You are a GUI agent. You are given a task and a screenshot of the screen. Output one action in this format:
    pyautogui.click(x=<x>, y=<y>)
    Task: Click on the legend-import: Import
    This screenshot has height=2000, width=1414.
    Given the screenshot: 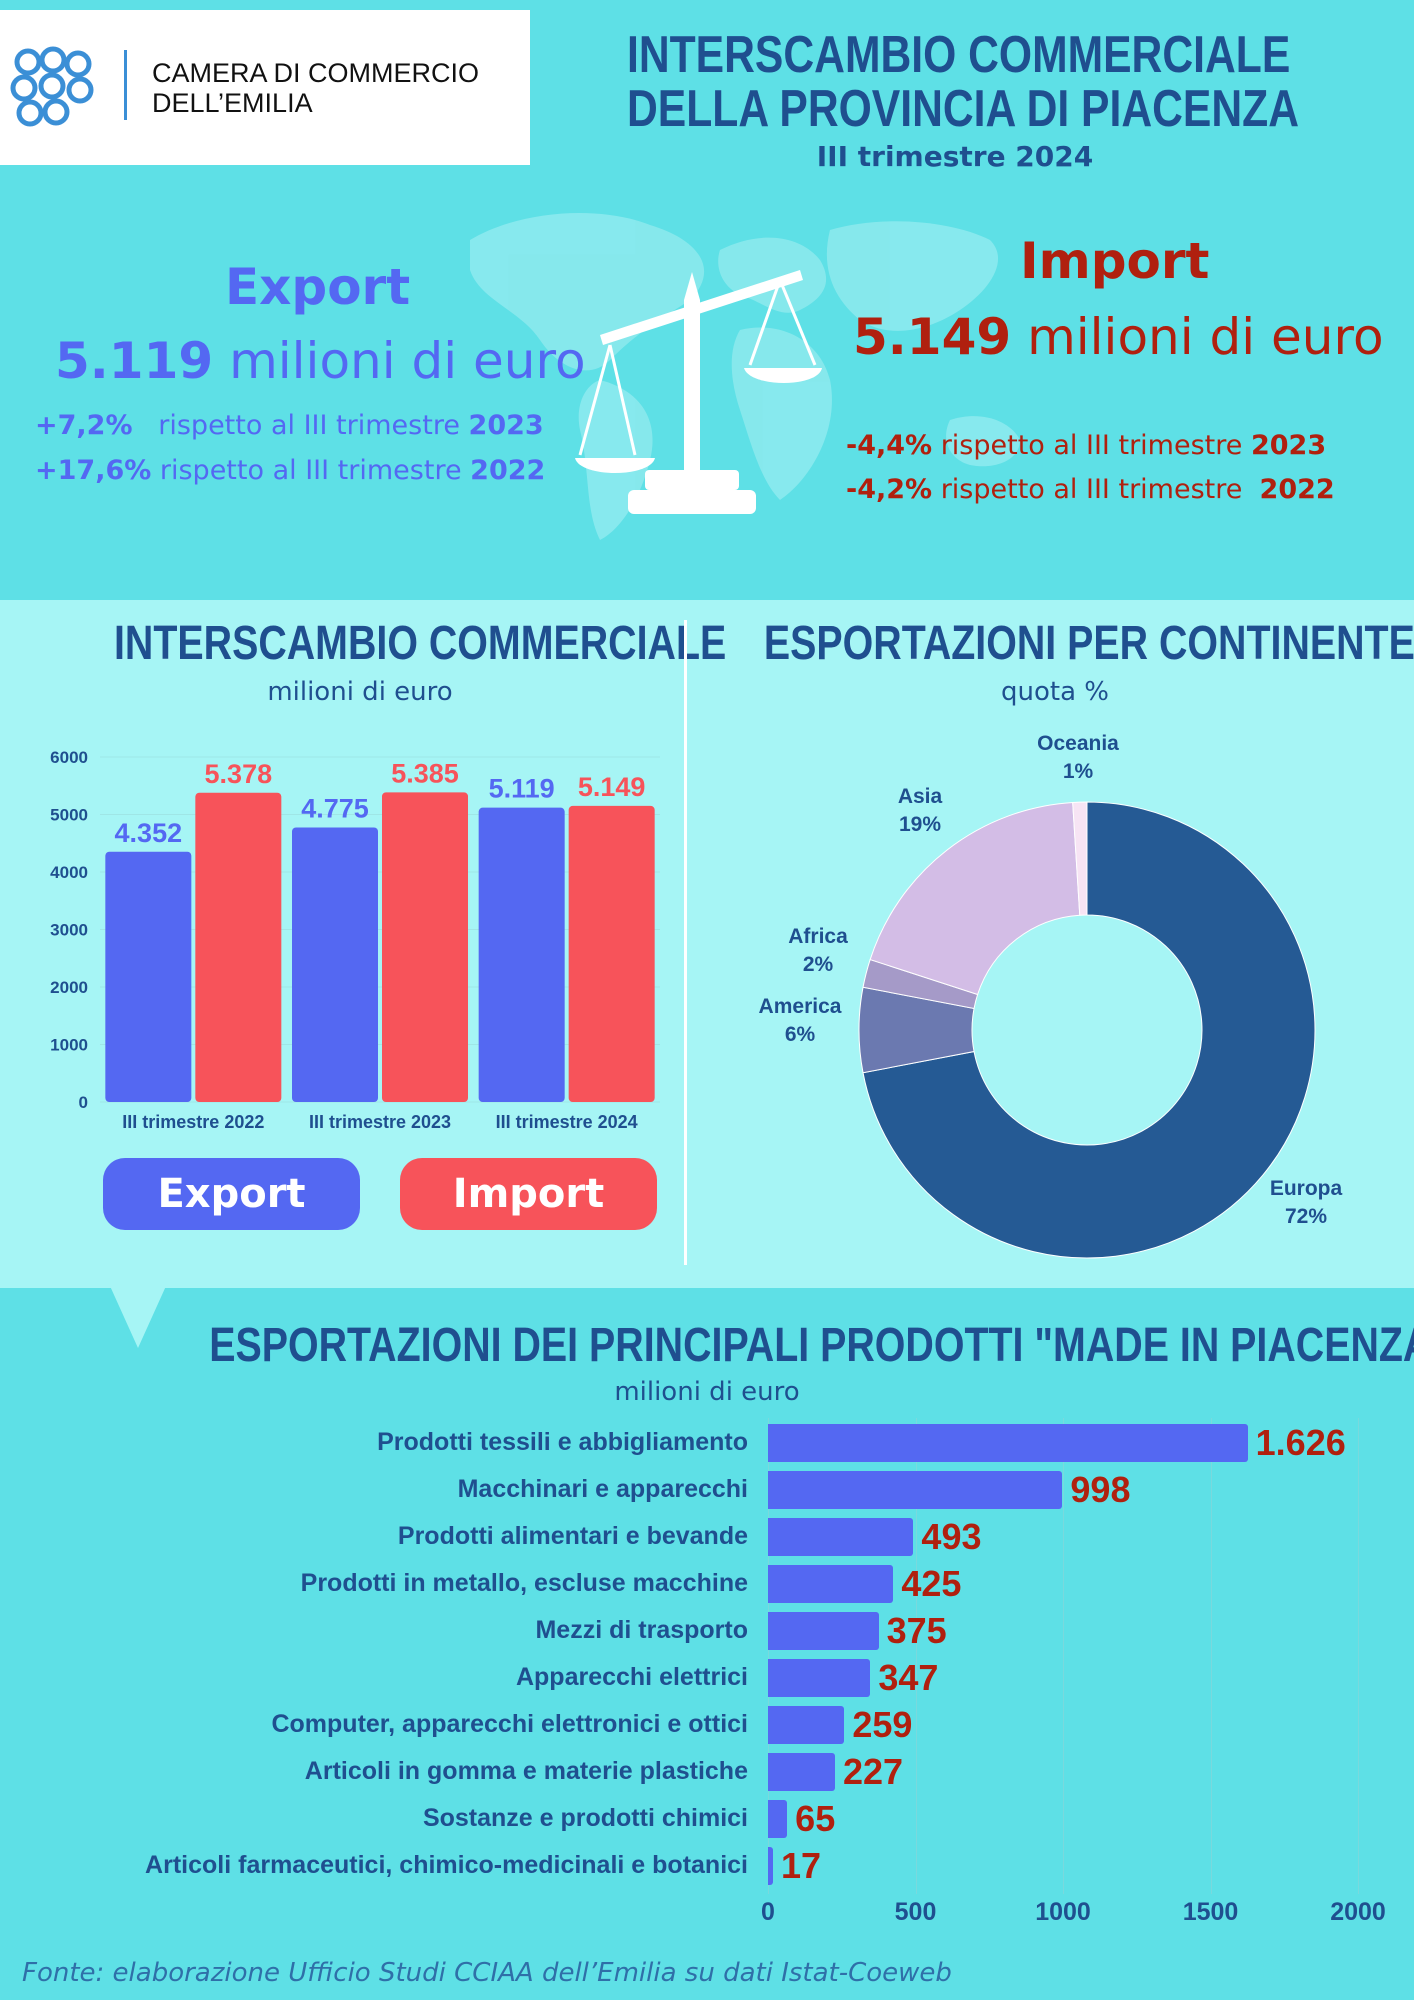 What is the action you would take?
    pyautogui.click(x=528, y=1194)
    